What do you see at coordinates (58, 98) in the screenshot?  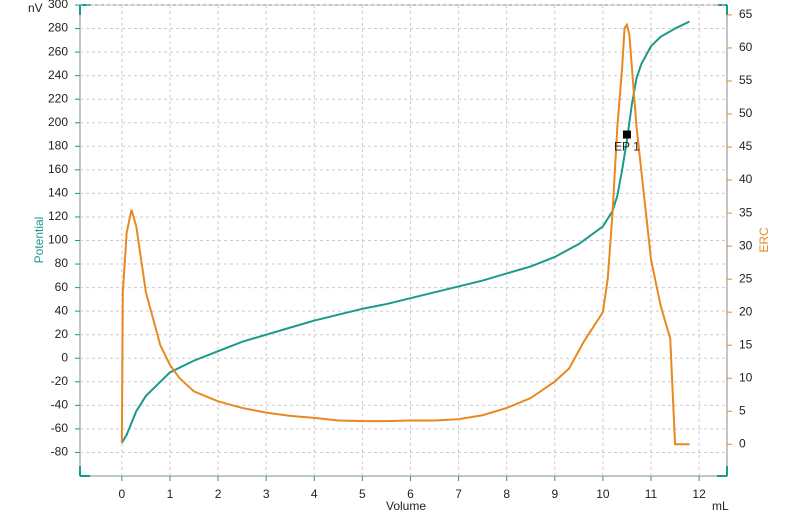 I see `y-tick-label: 220` at bounding box center [58, 98].